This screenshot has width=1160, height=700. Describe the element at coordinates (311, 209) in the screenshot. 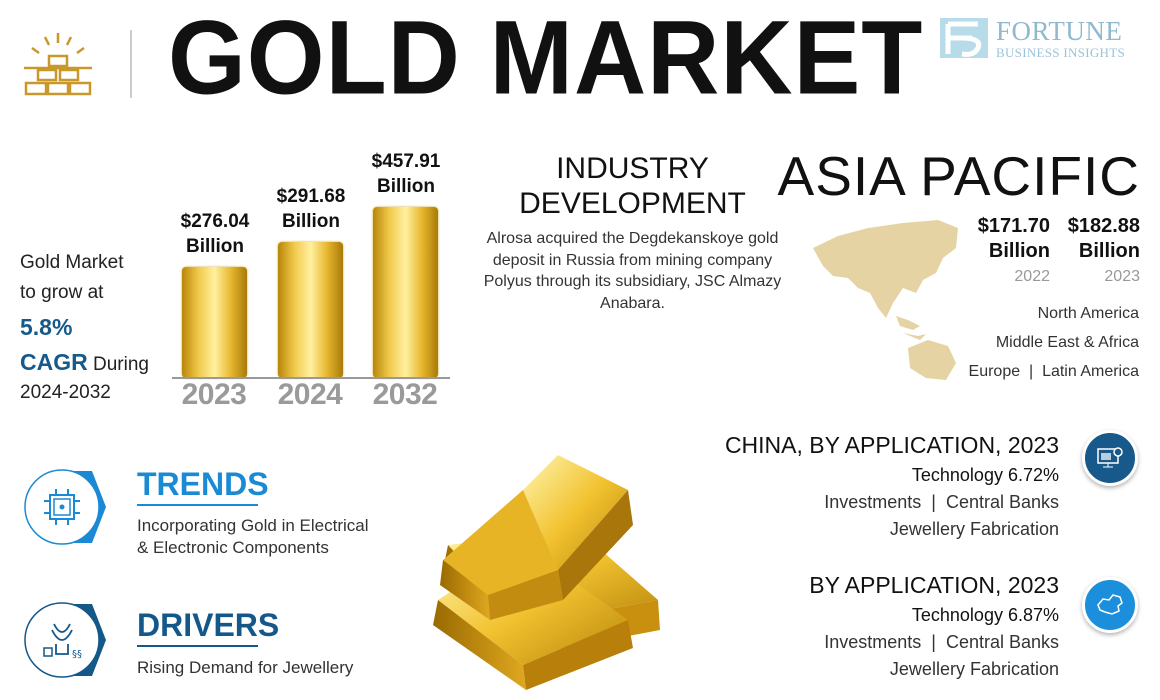

I see `bar-value-label: $291.68 Billion` at that location.